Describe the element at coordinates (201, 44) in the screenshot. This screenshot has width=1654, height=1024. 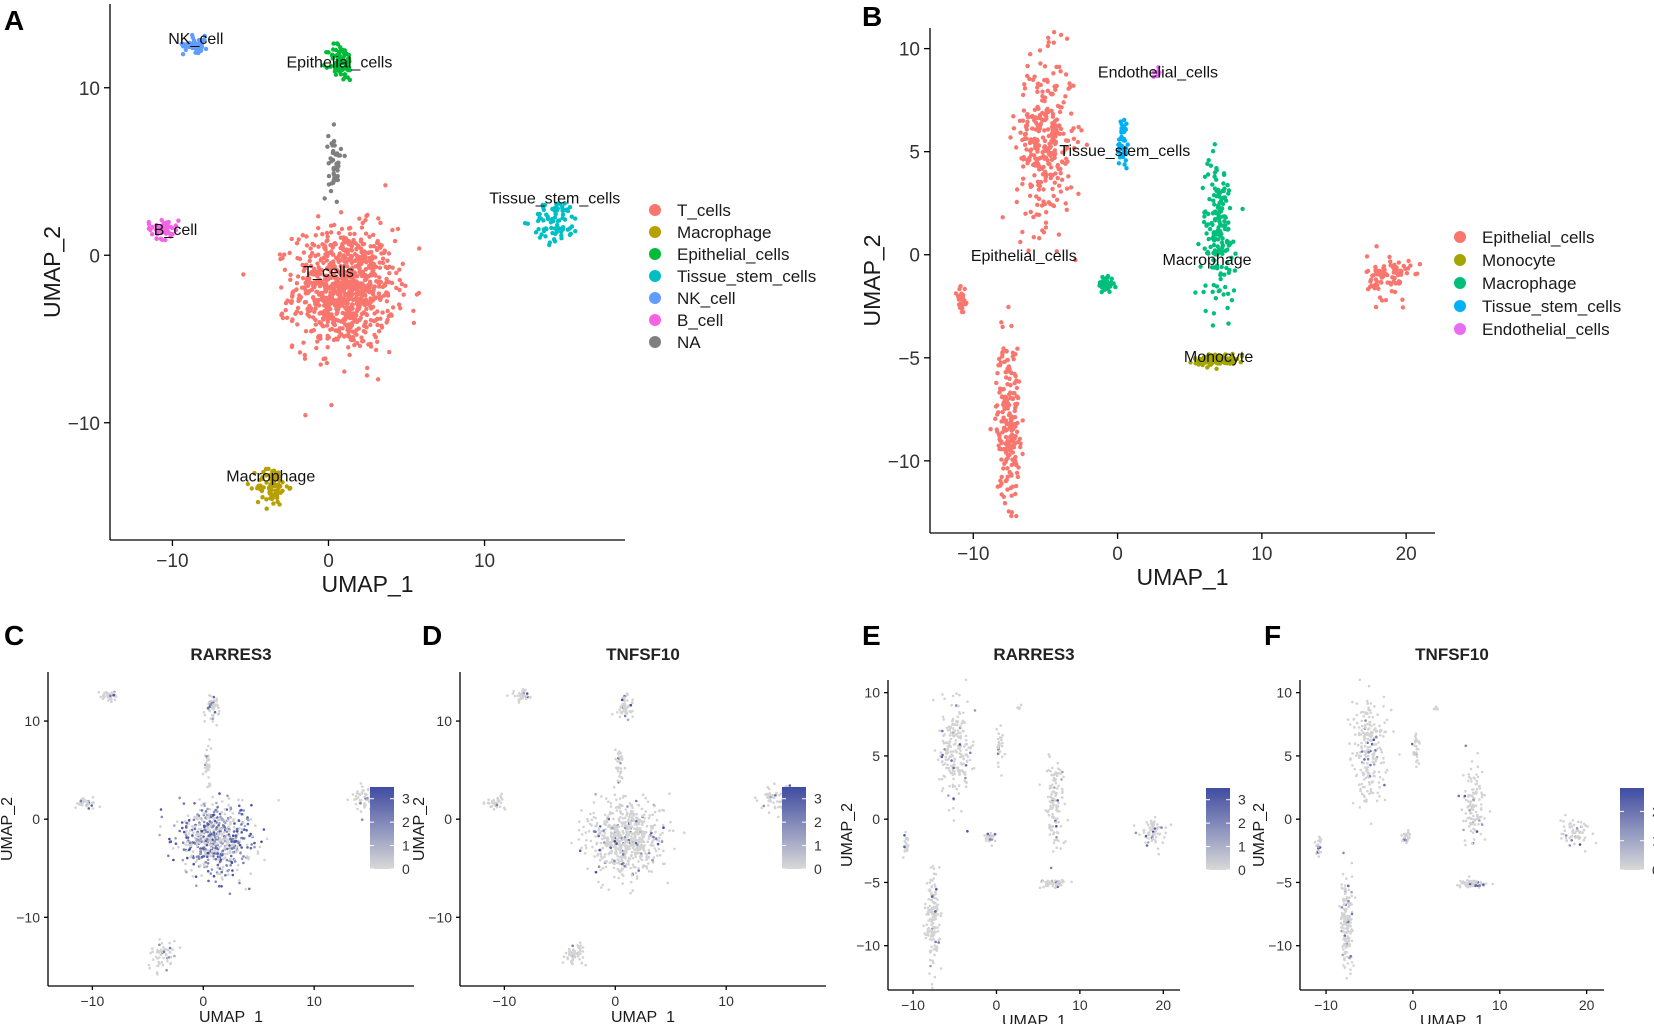
I see `data-point-nk-cell` at that location.